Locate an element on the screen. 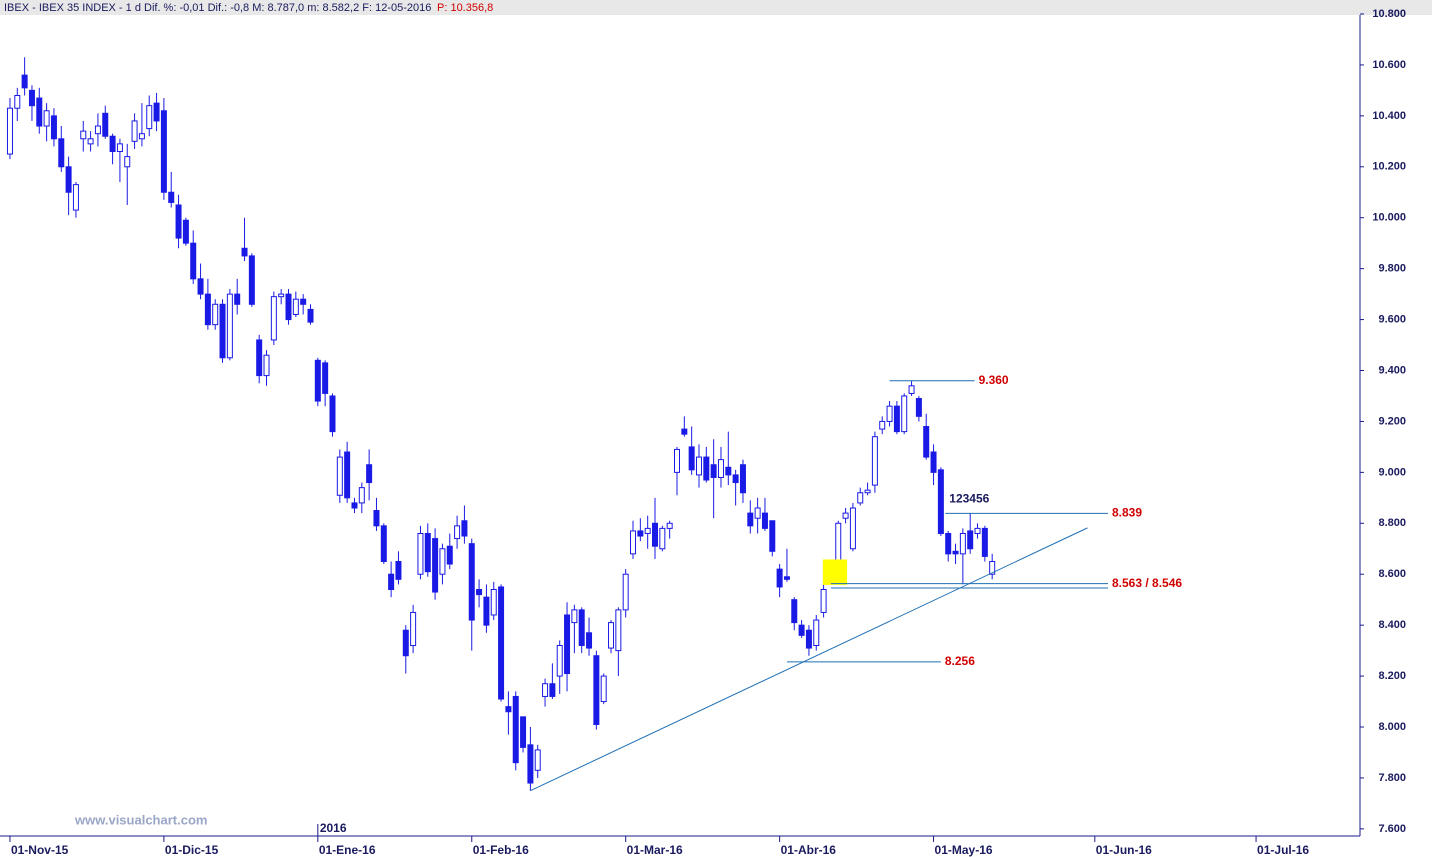  y-tick-label: 10.600 is located at coordinates (1389, 65).